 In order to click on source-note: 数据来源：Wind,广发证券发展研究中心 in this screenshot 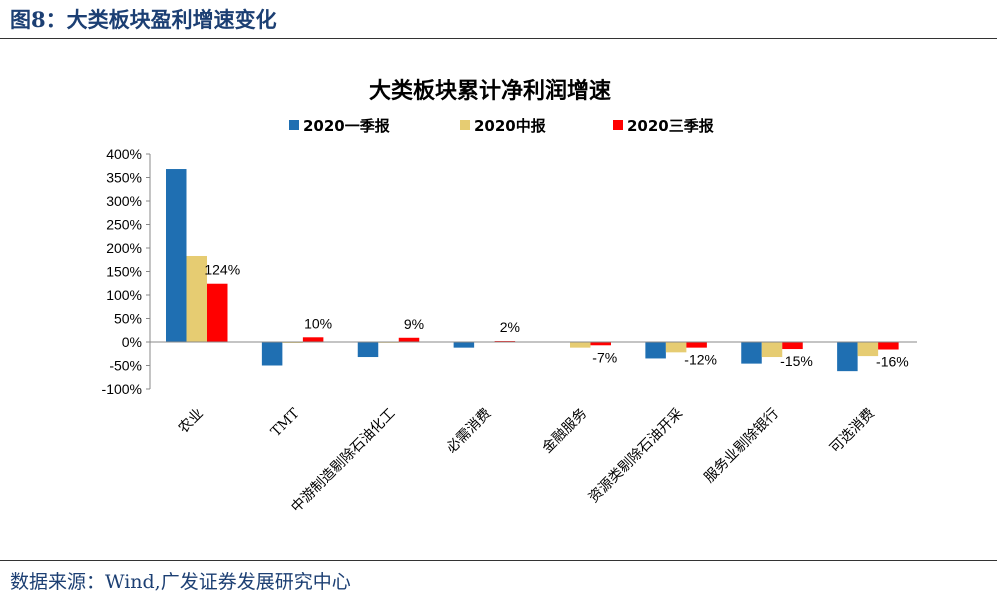, I will do `click(180, 582)`.